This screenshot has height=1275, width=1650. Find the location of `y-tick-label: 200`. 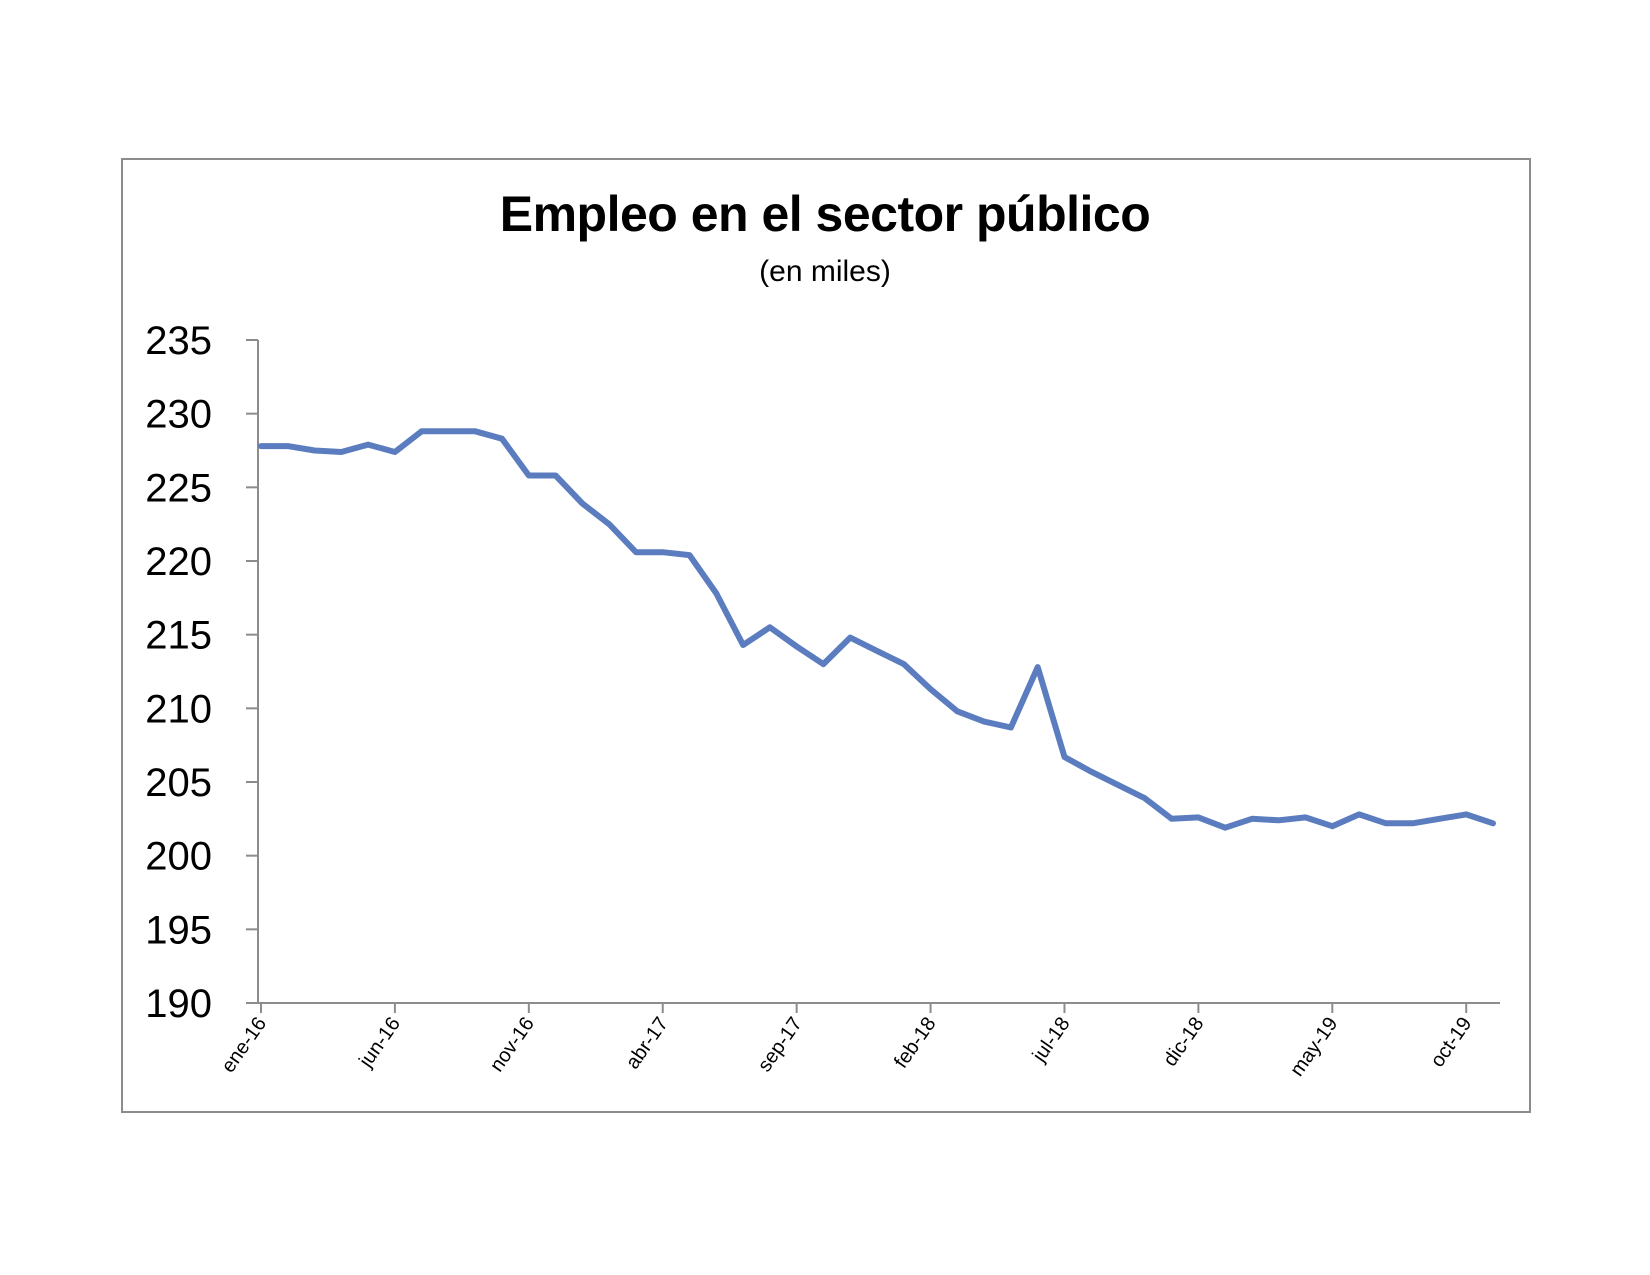

y-tick-label: 200 is located at coordinates (178, 857).